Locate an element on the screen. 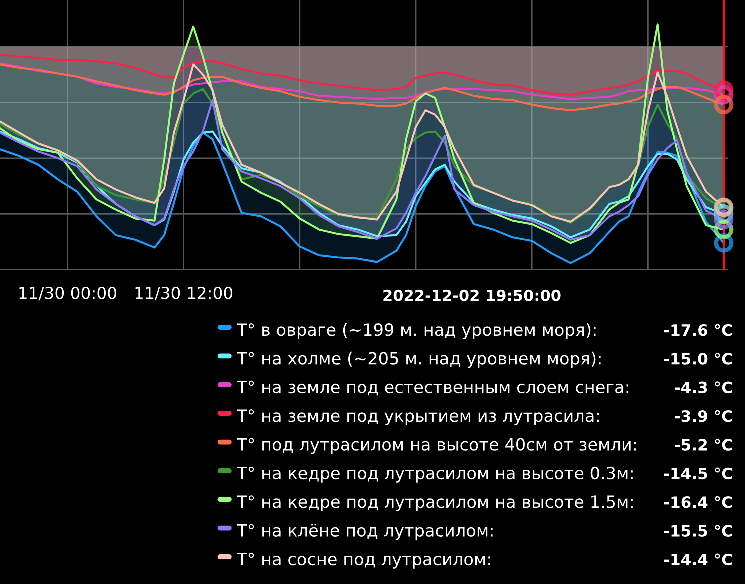 This screenshot has width=745, height=584. text: -16.4 °C is located at coordinates (698, 502).